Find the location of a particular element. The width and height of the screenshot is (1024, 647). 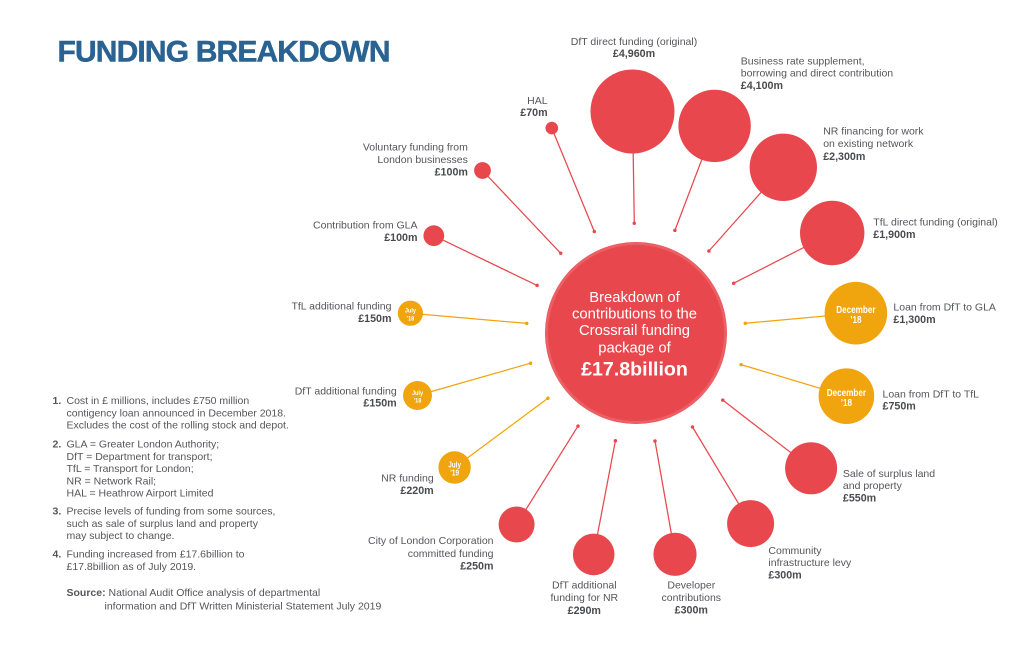

svg-text: and property is located at coordinates (873, 486).